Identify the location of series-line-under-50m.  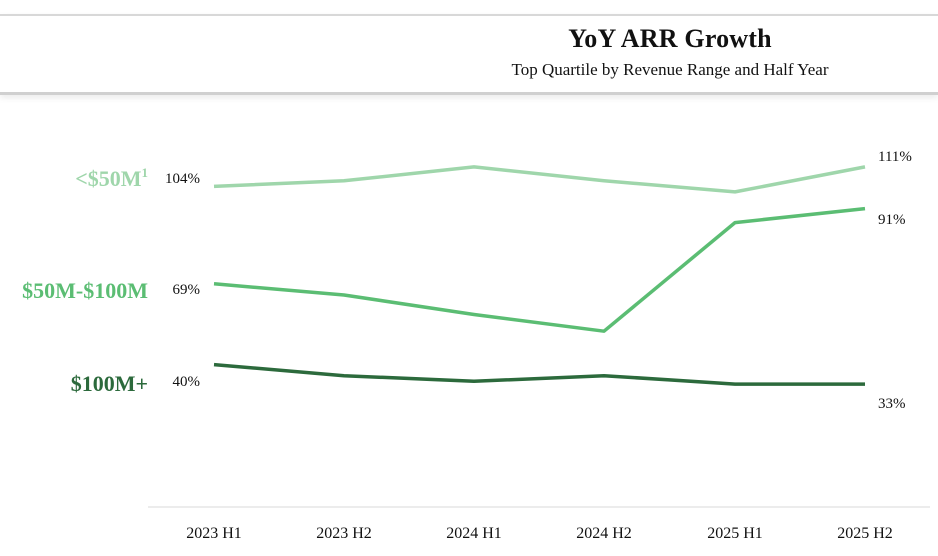
(539, 179).